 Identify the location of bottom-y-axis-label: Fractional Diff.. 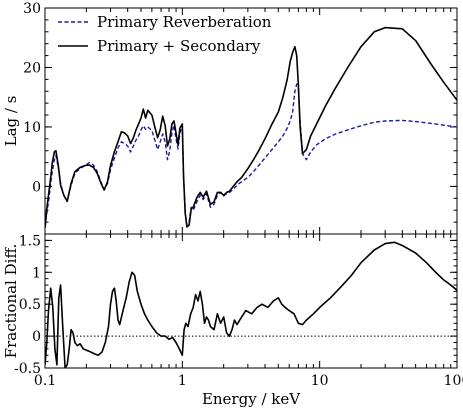
(11, 301).